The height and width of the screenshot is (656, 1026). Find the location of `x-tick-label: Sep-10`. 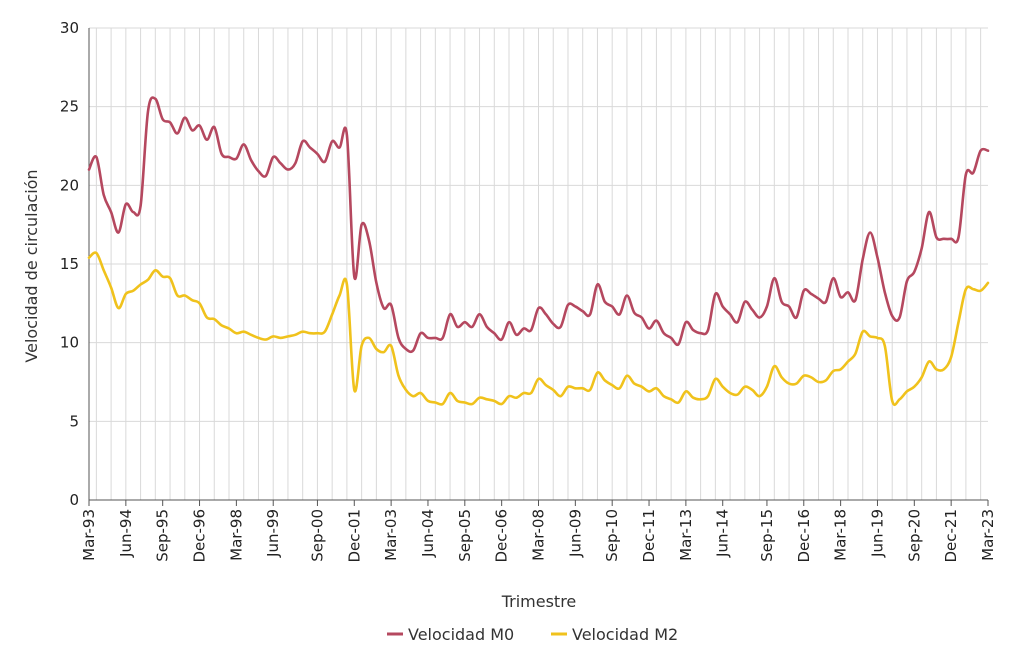

x-tick-label: Sep-10 is located at coordinates (612, 535).